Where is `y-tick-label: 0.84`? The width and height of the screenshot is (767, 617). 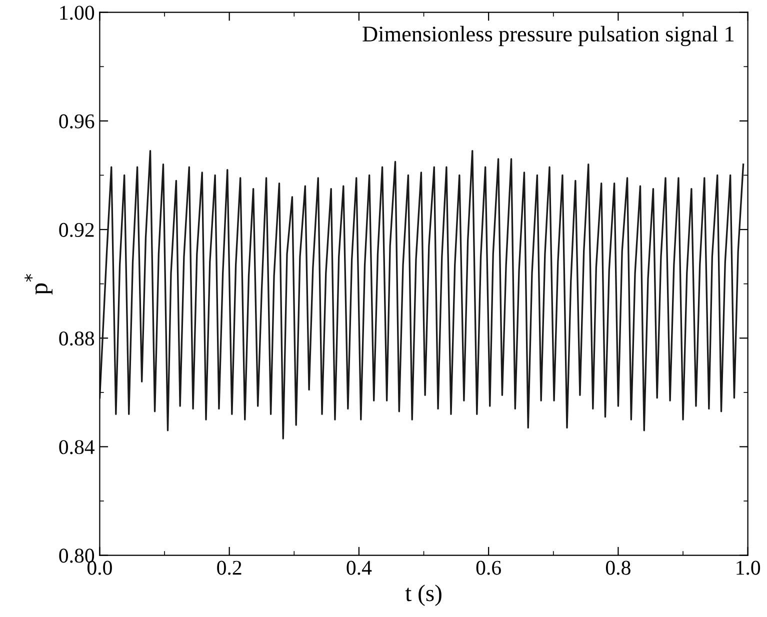 y-tick-label: 0.84 is located at coordinates (77, 447).